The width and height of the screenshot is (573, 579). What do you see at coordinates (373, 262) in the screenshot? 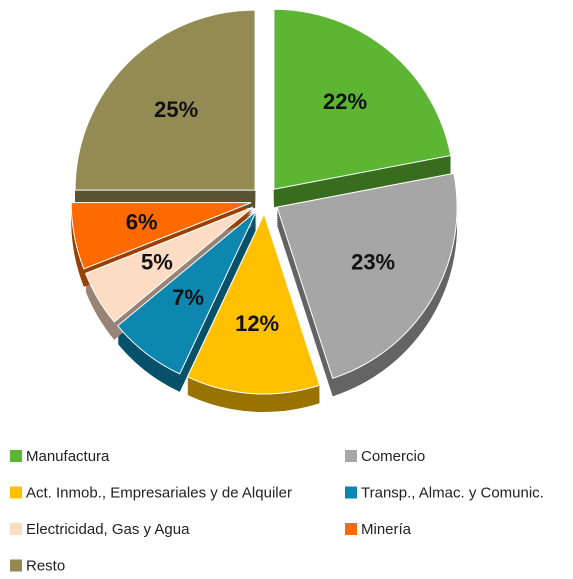
I see `data-label: 23%` at bounding box center [373, 262].